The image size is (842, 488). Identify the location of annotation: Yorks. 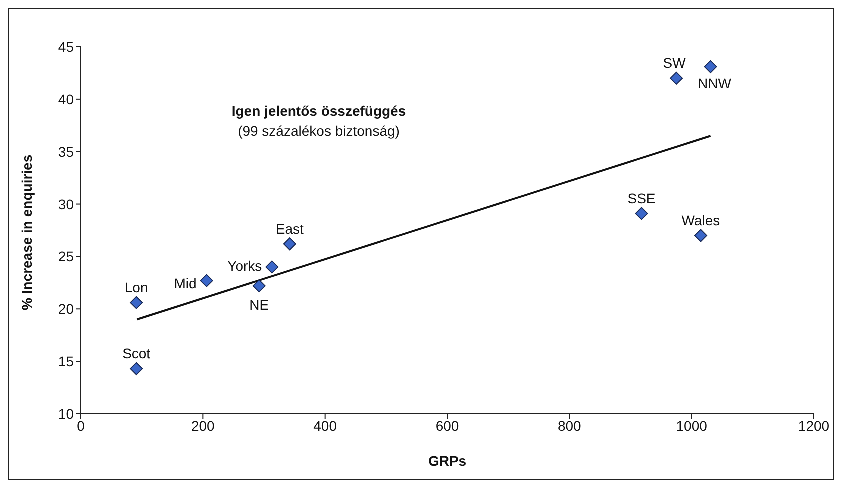
(245, 266).